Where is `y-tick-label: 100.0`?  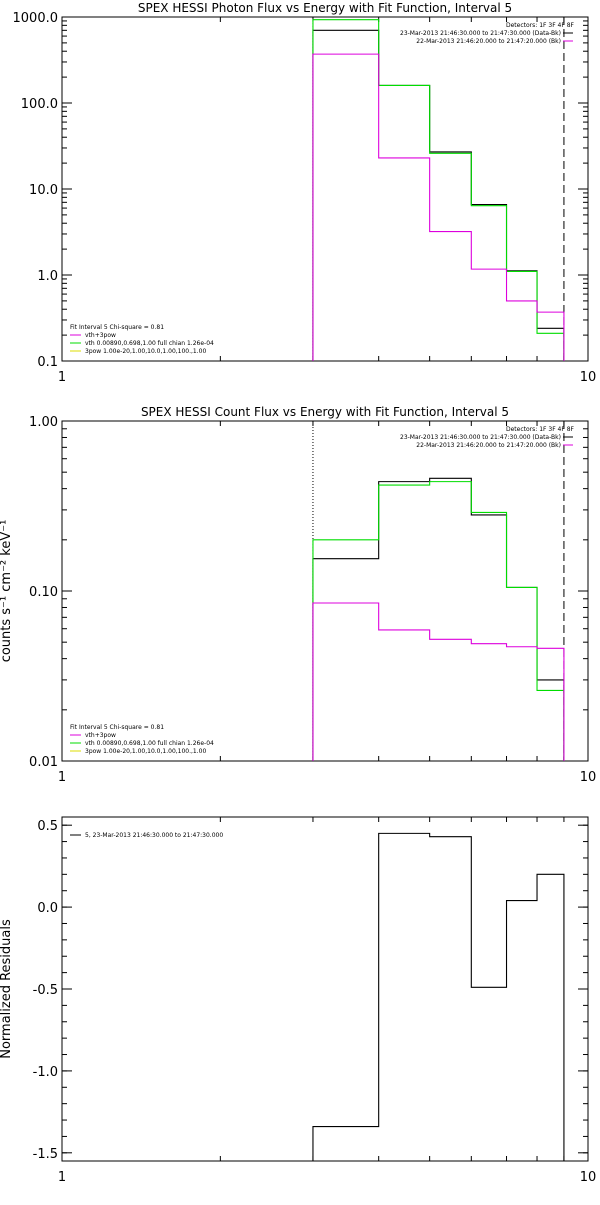
y-tick-label: 100.0 is located at coordinates (39, 104).